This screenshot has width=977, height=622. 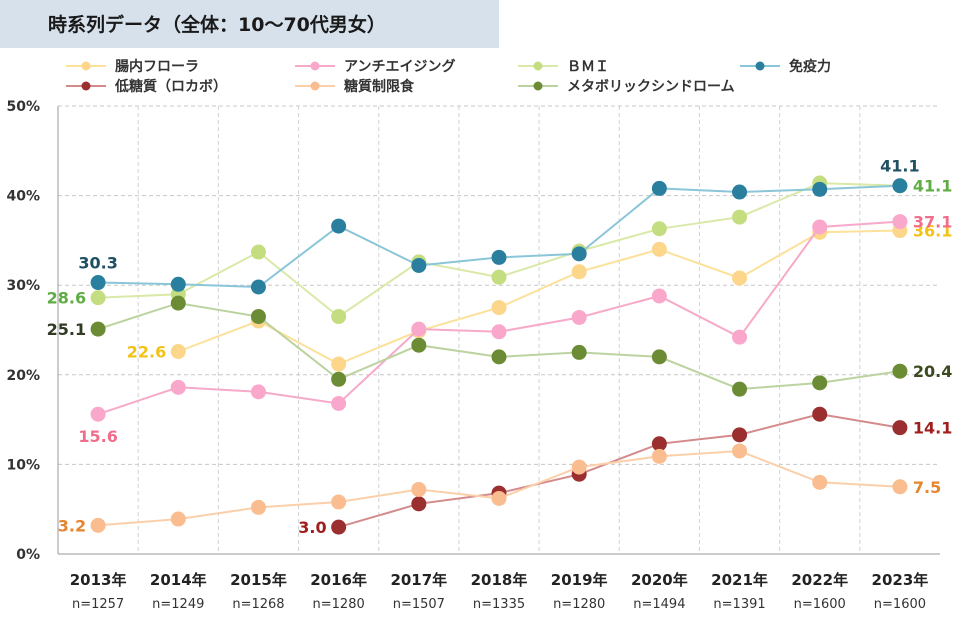 I want to click on title-banner: 時系列データ（全体：10〜70代男女）, so click(x=249, y=24).